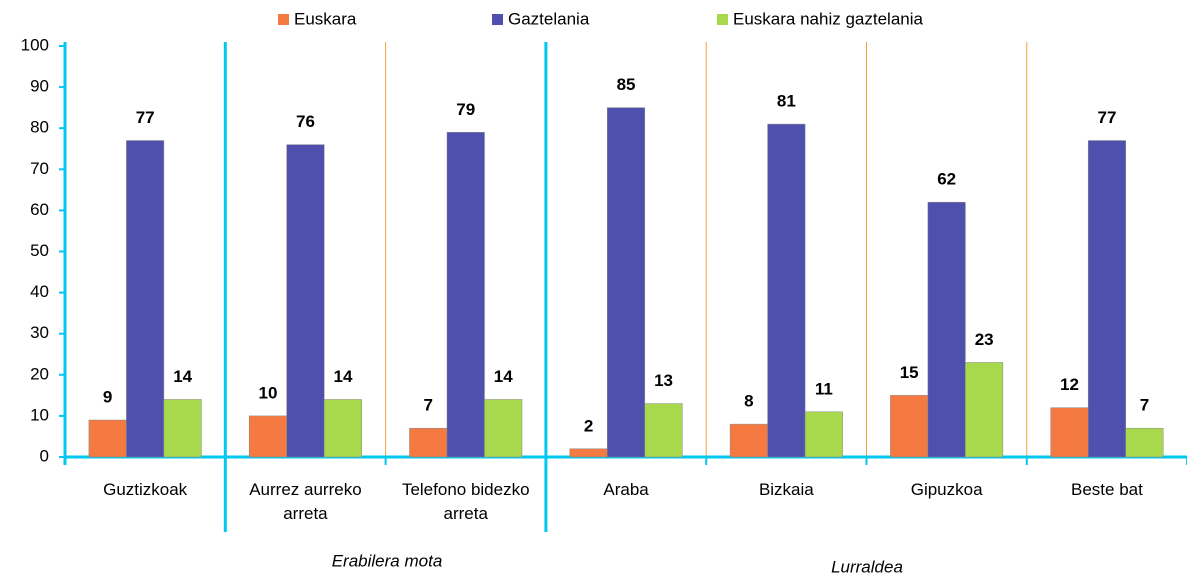 The height and width of the screenshot is (581, 1187). What do you see at coordinates (107, 396) in the screenshot?
I see `data-label: 9` at bounding box center [107, 396].